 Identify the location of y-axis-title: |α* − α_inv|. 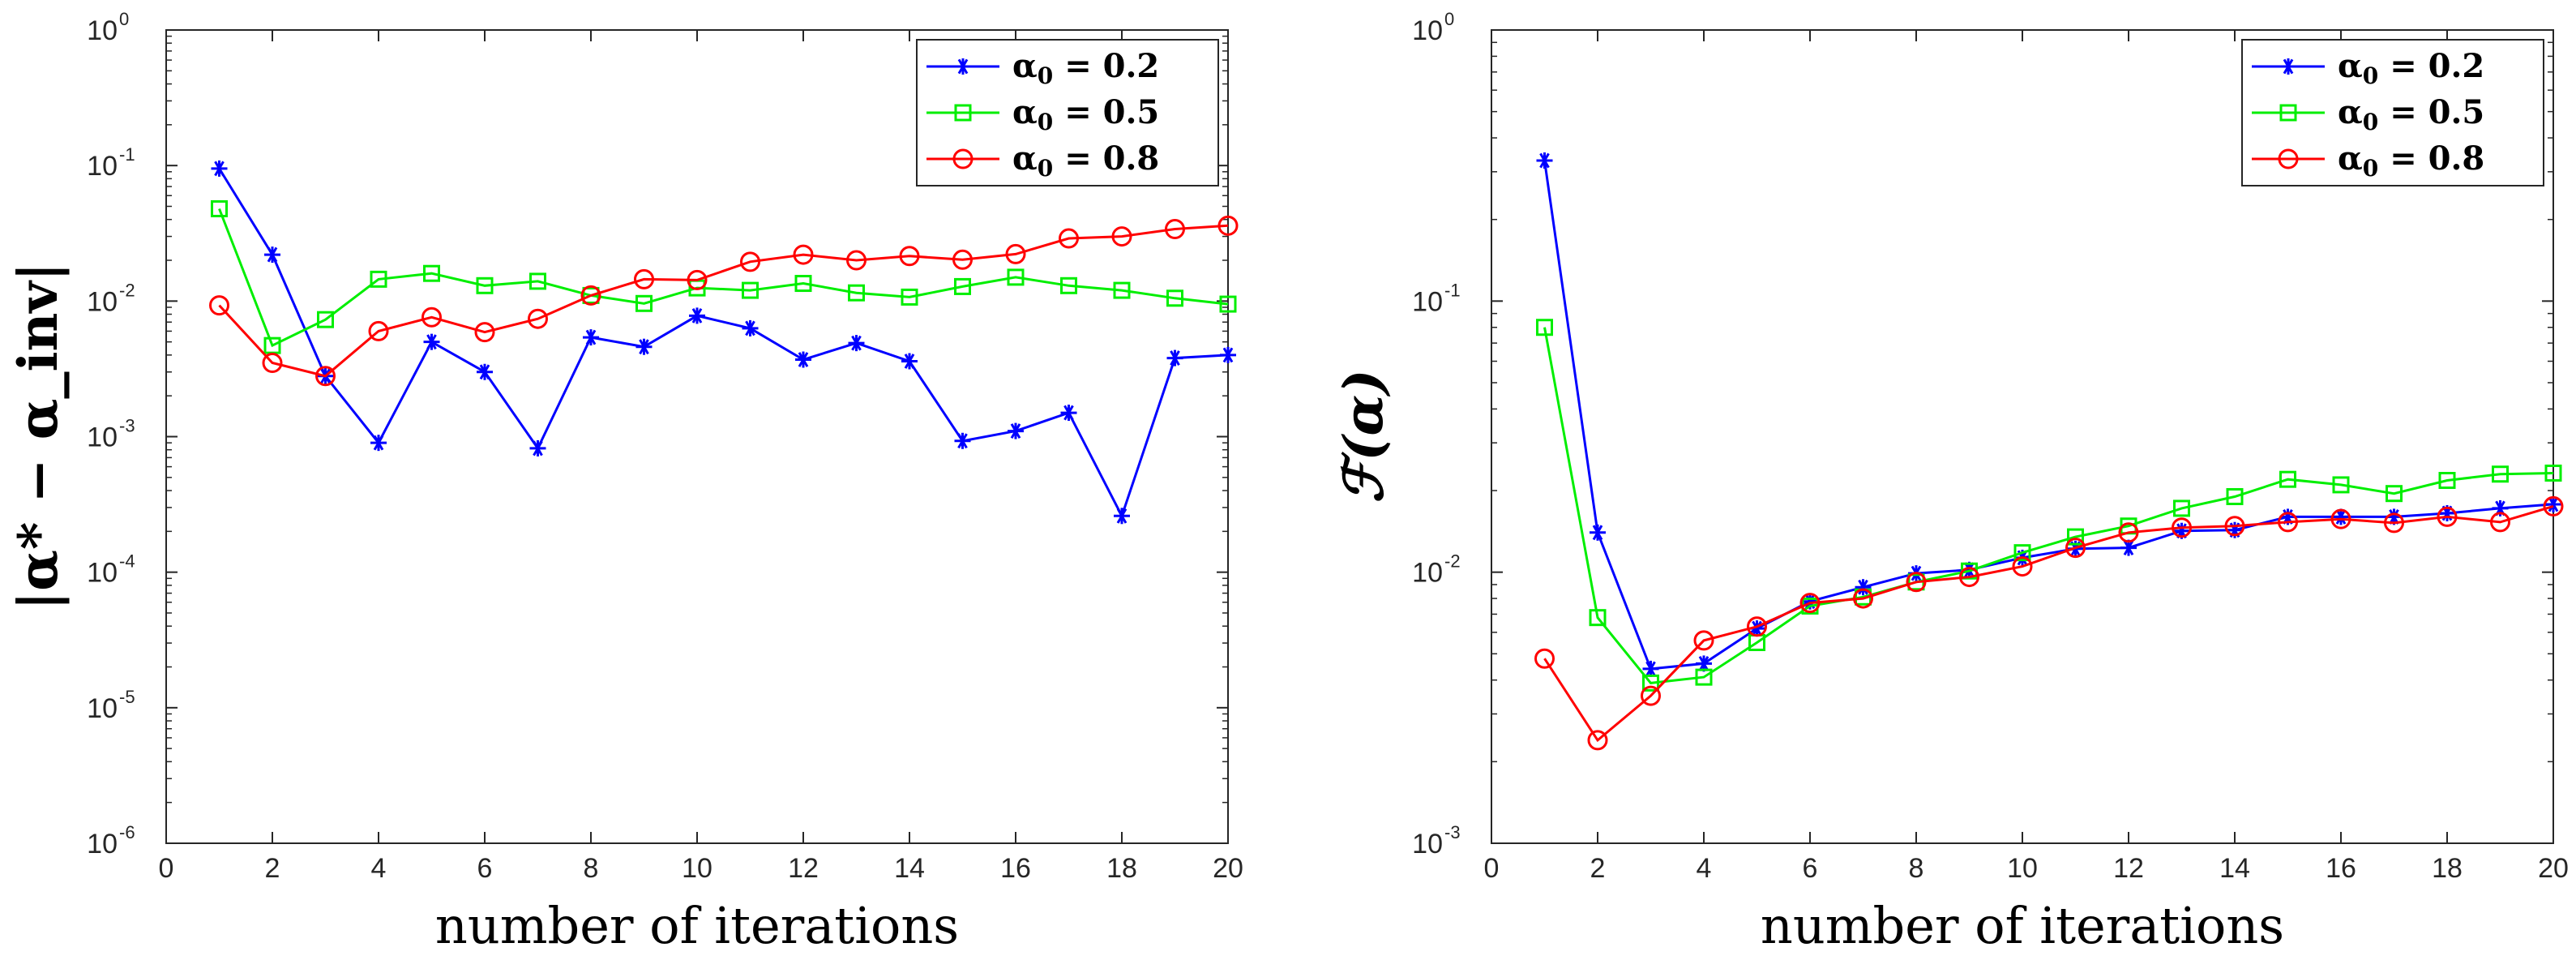
(38, 436).